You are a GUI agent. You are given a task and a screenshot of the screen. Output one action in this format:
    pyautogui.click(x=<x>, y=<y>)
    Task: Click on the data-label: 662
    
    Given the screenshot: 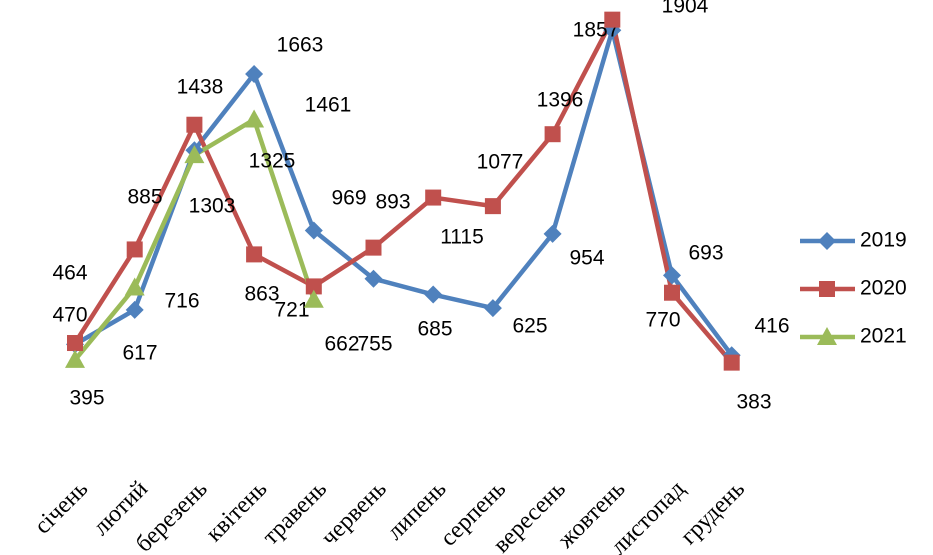 What is the action you would take?
    pyautogui.click(x=341, y=344)
    